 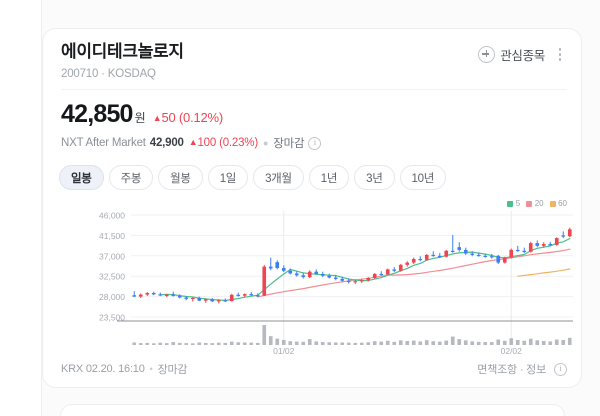 I want to click on card-footer: KRX 02.20. 16:10 • 장마감 면책조항 · 정보 i, so click(x=314, y=369).